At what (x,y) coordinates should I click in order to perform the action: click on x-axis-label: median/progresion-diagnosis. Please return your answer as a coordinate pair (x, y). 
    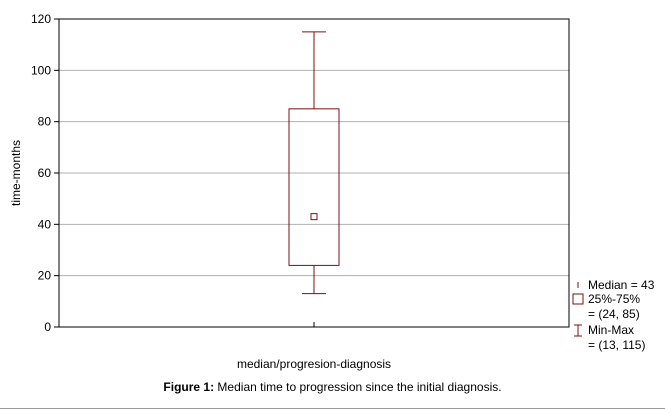
    Looking at the image, I should click on (314, 364).